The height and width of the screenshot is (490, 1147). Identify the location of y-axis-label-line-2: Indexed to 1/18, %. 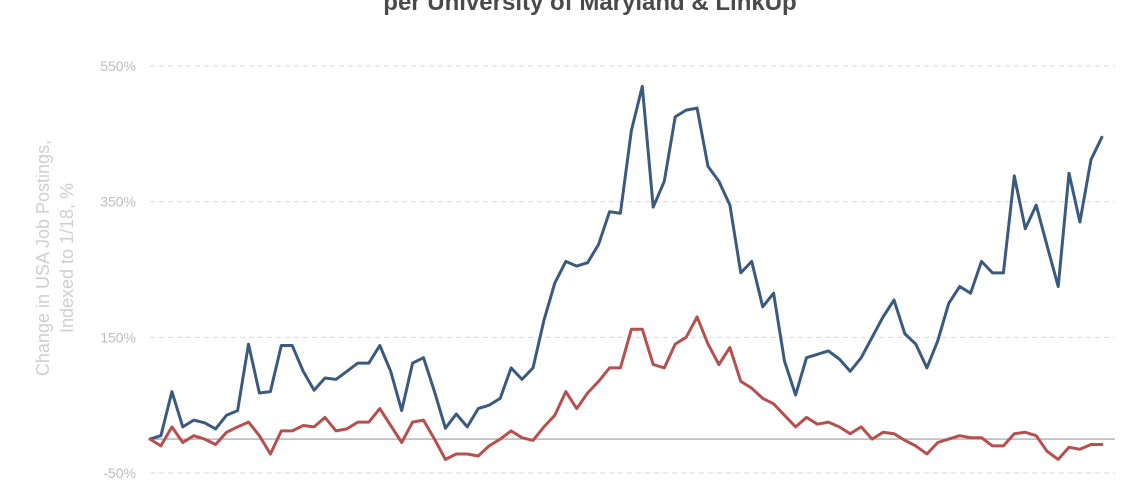
(67, 258).